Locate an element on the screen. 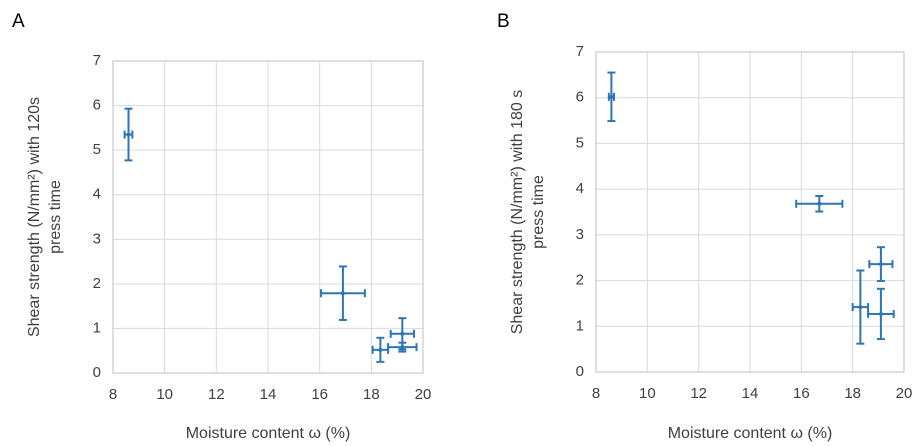 This screenshot has width=913, height=446. panel-label: B is located at coordinates (503, 21).